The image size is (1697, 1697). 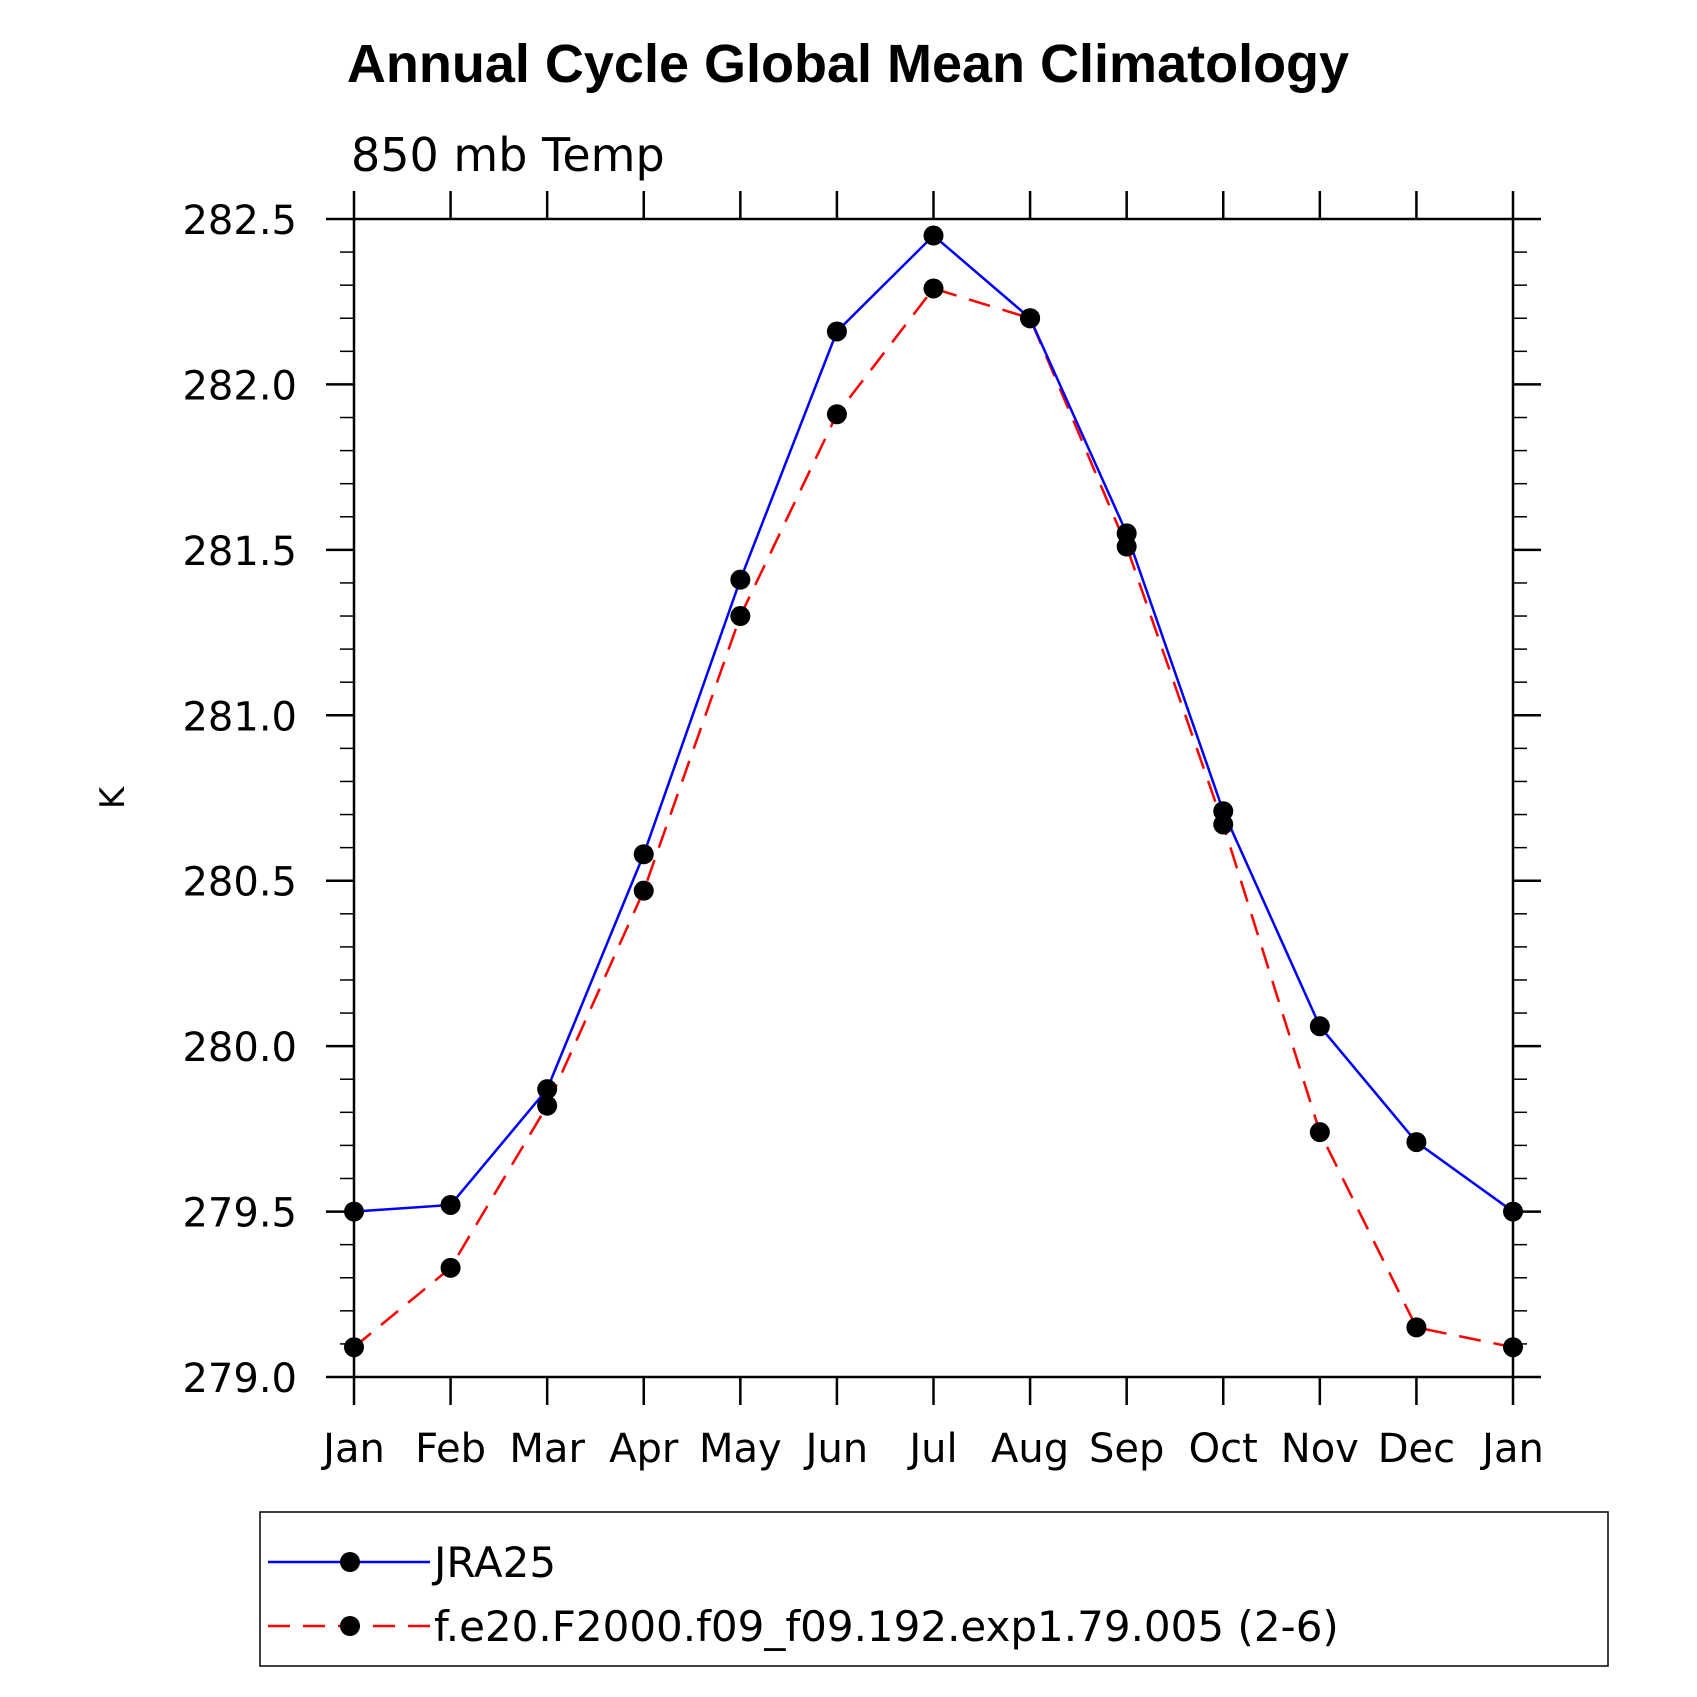 What do you see at coordinates (113, 797) in the screenshot?
I see `y-axis-label: K` at bounding box center [113, 797].